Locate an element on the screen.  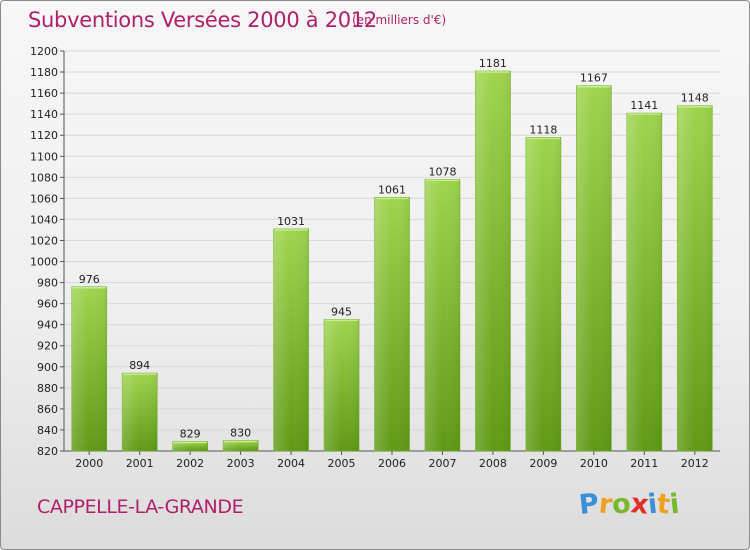
x-tick-label: 2007 is located at coordinates (442, 463).